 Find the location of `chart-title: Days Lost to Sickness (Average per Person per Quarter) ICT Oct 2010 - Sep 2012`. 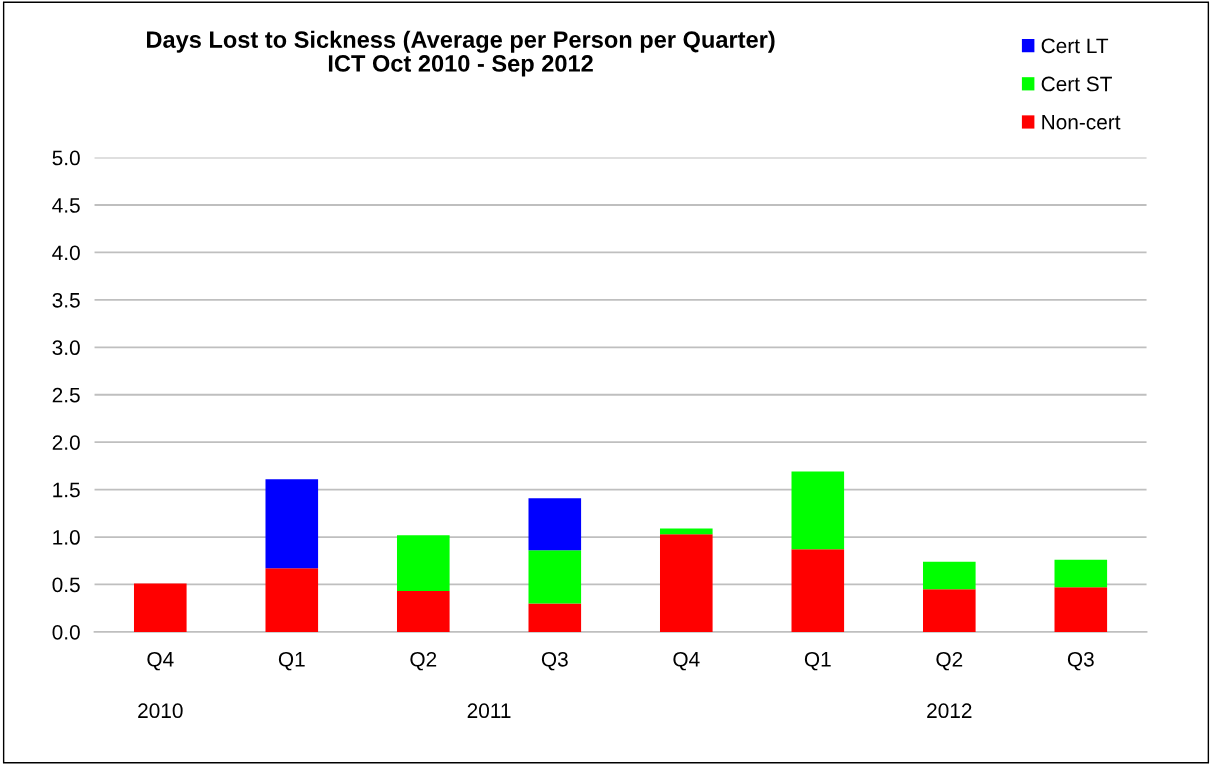

chart-title: Days Lost to Sickness (Average per Person per Quarter) ICT Oct 2010 - Sep 2012 is located at coordinates (461, 53).